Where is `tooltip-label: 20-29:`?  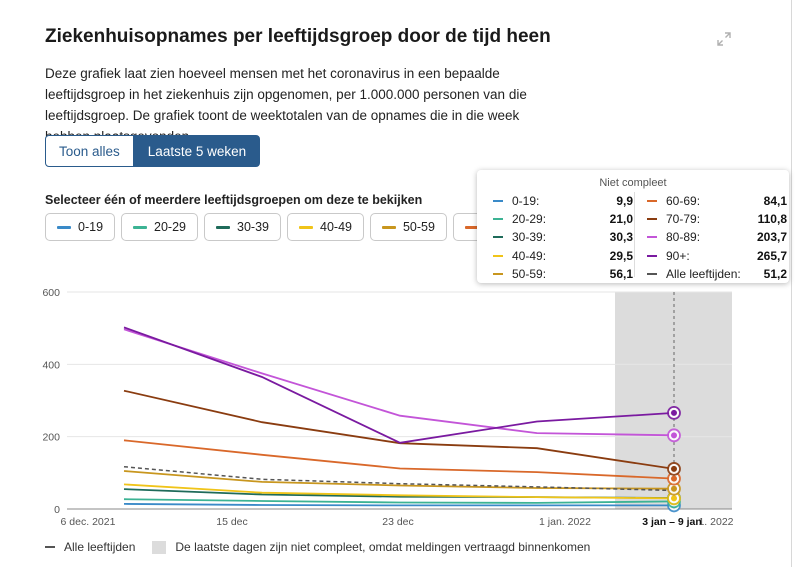 tooltip-label: 20-29: is located at coordinates (529, 219).